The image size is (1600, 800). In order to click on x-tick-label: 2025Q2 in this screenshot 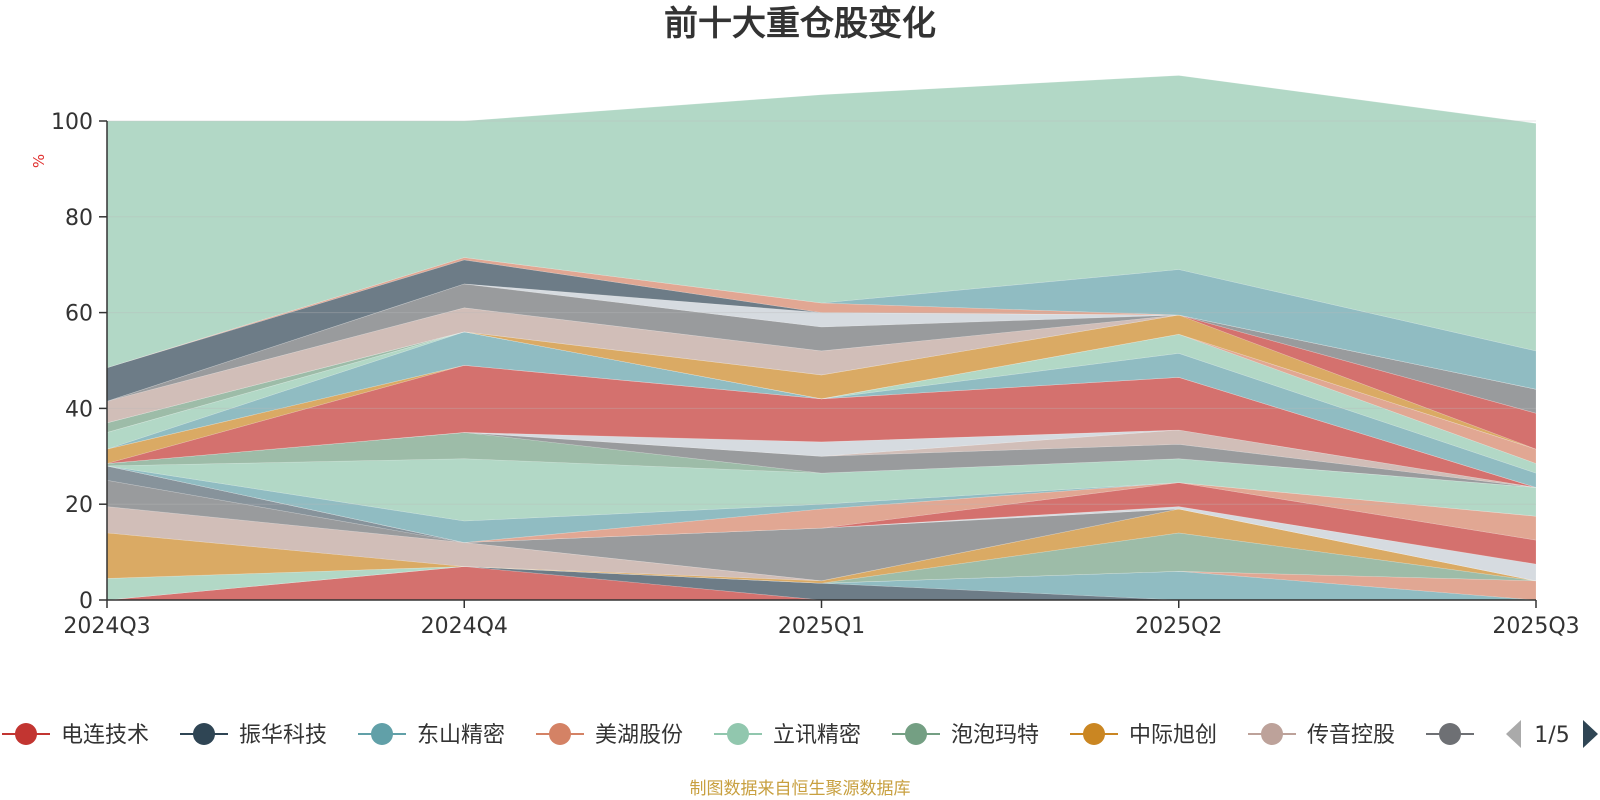, I will do `click(1178, 626)`.